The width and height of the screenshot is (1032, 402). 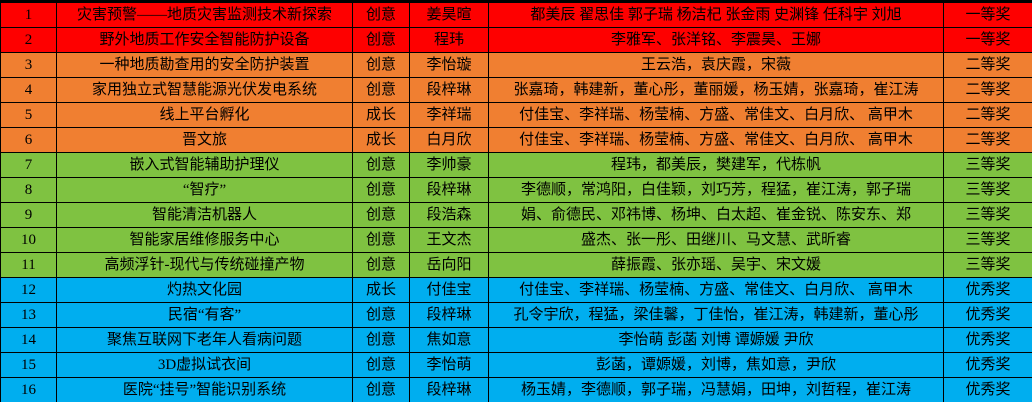 What do you see at coordinates (204, 315) in the screenshot?
I see `project-name-cell: 民宿“有客”` at bounding box center [204, 315].